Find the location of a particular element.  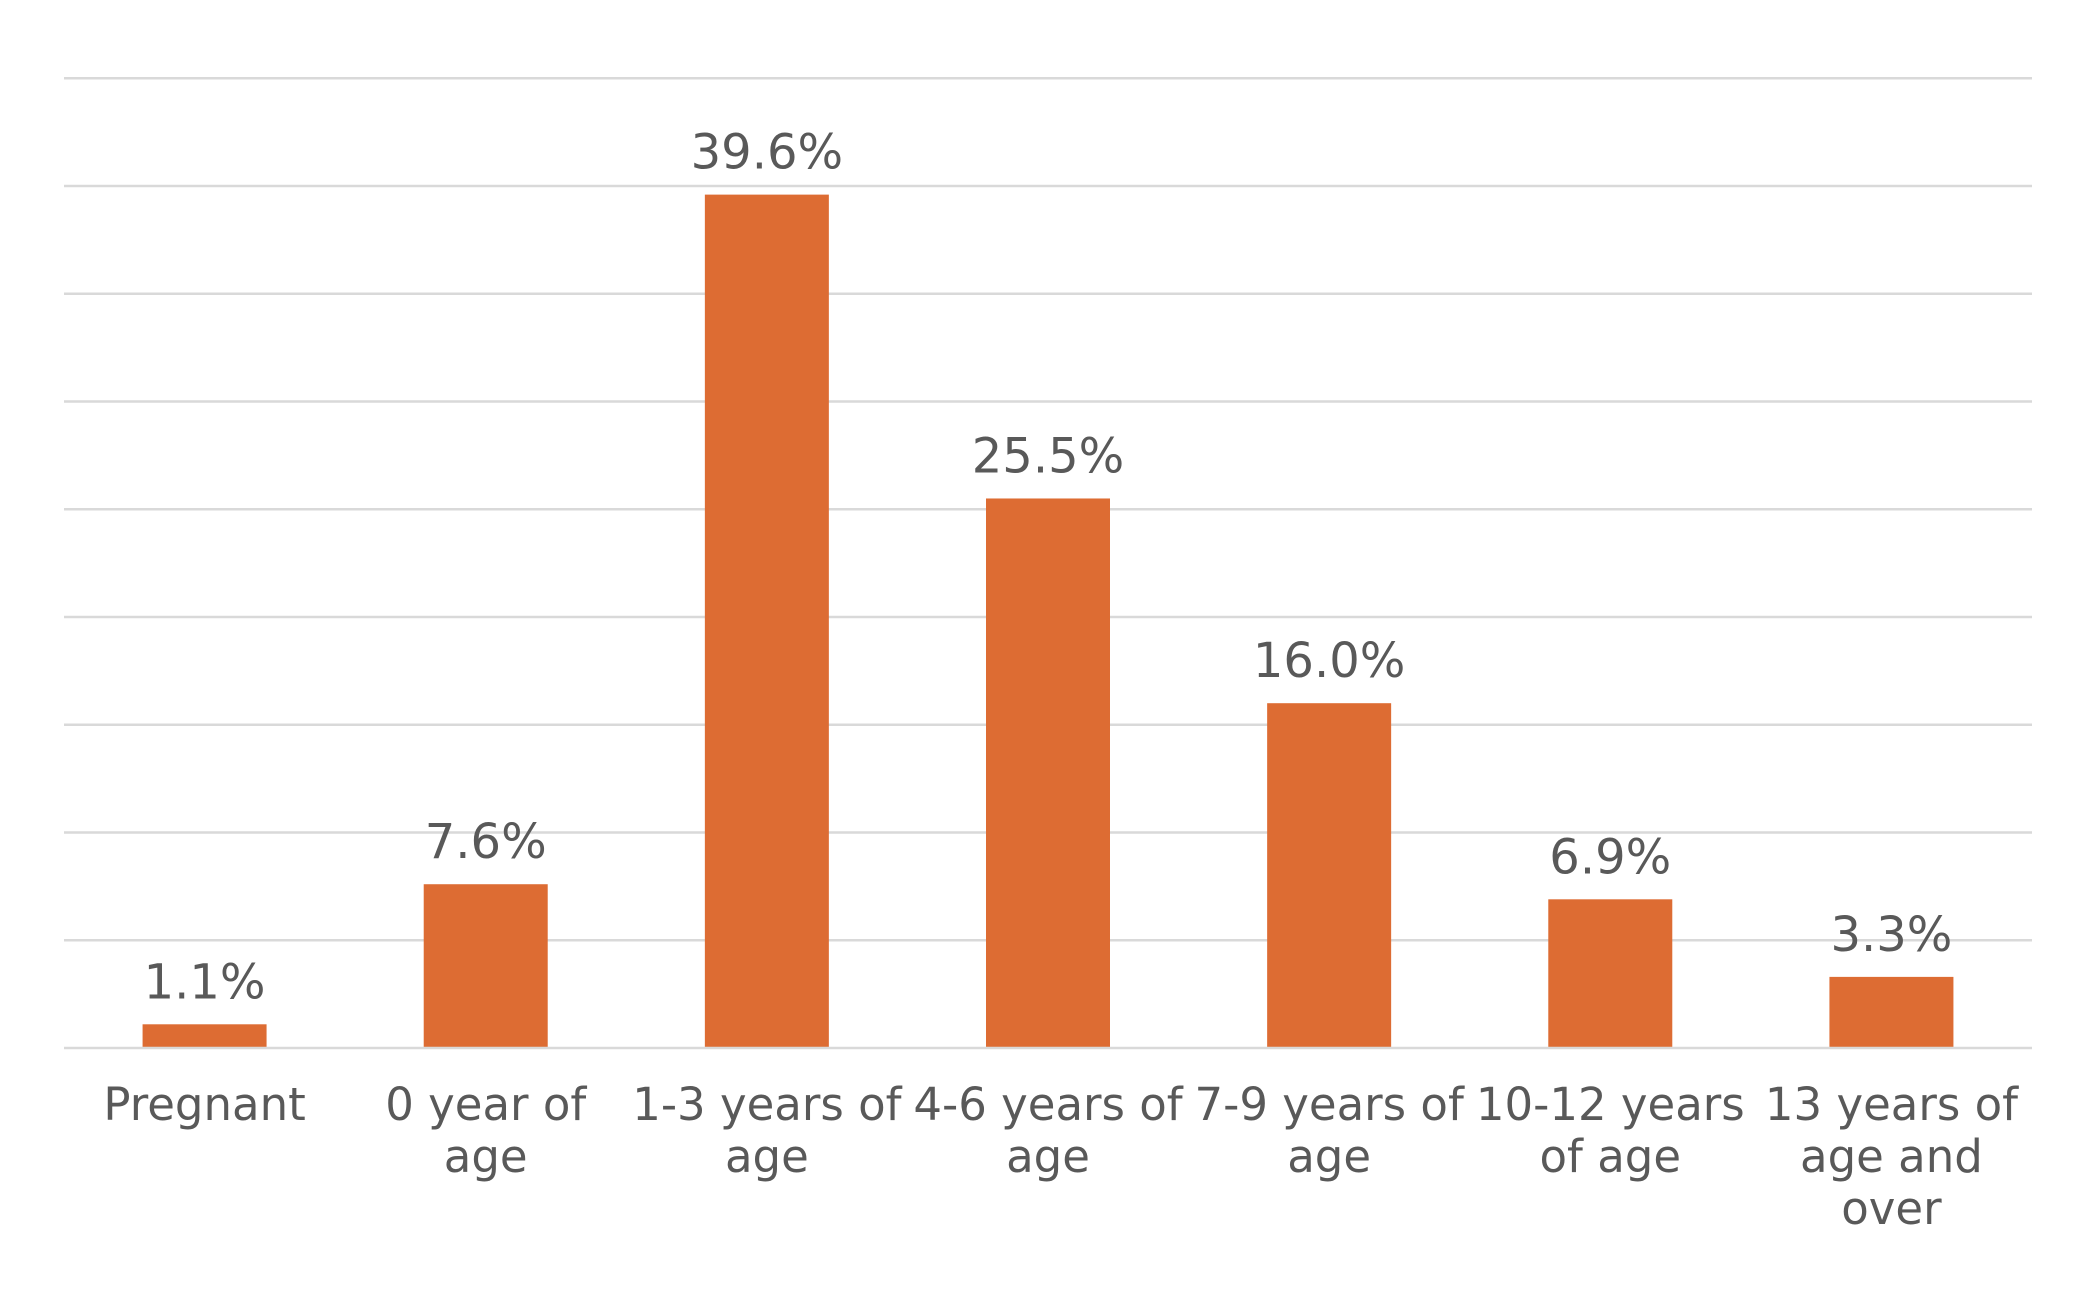

x-tick-label-line: 7-9 years of is located at coordinates (1329, 1104).